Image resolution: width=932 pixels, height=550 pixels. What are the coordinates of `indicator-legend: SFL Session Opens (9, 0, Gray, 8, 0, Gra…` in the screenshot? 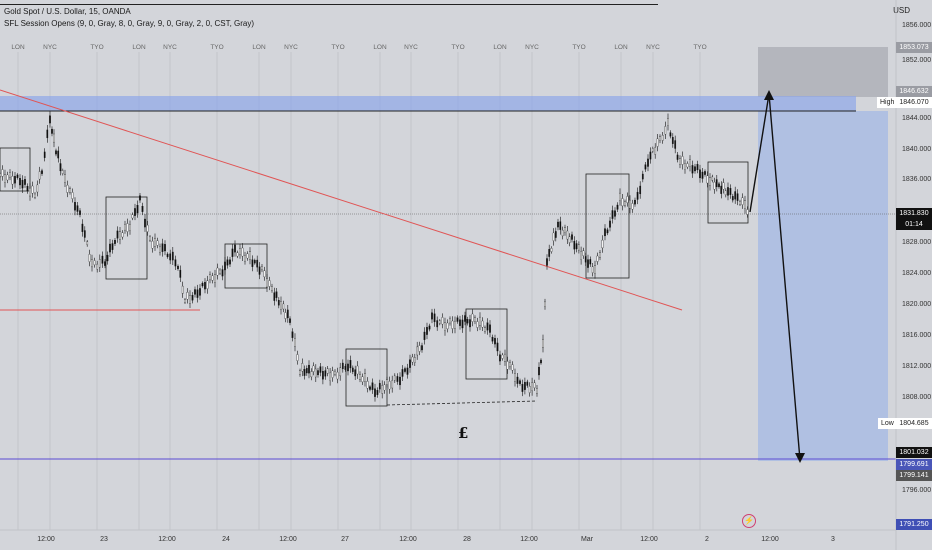 It's located at (129, 23).